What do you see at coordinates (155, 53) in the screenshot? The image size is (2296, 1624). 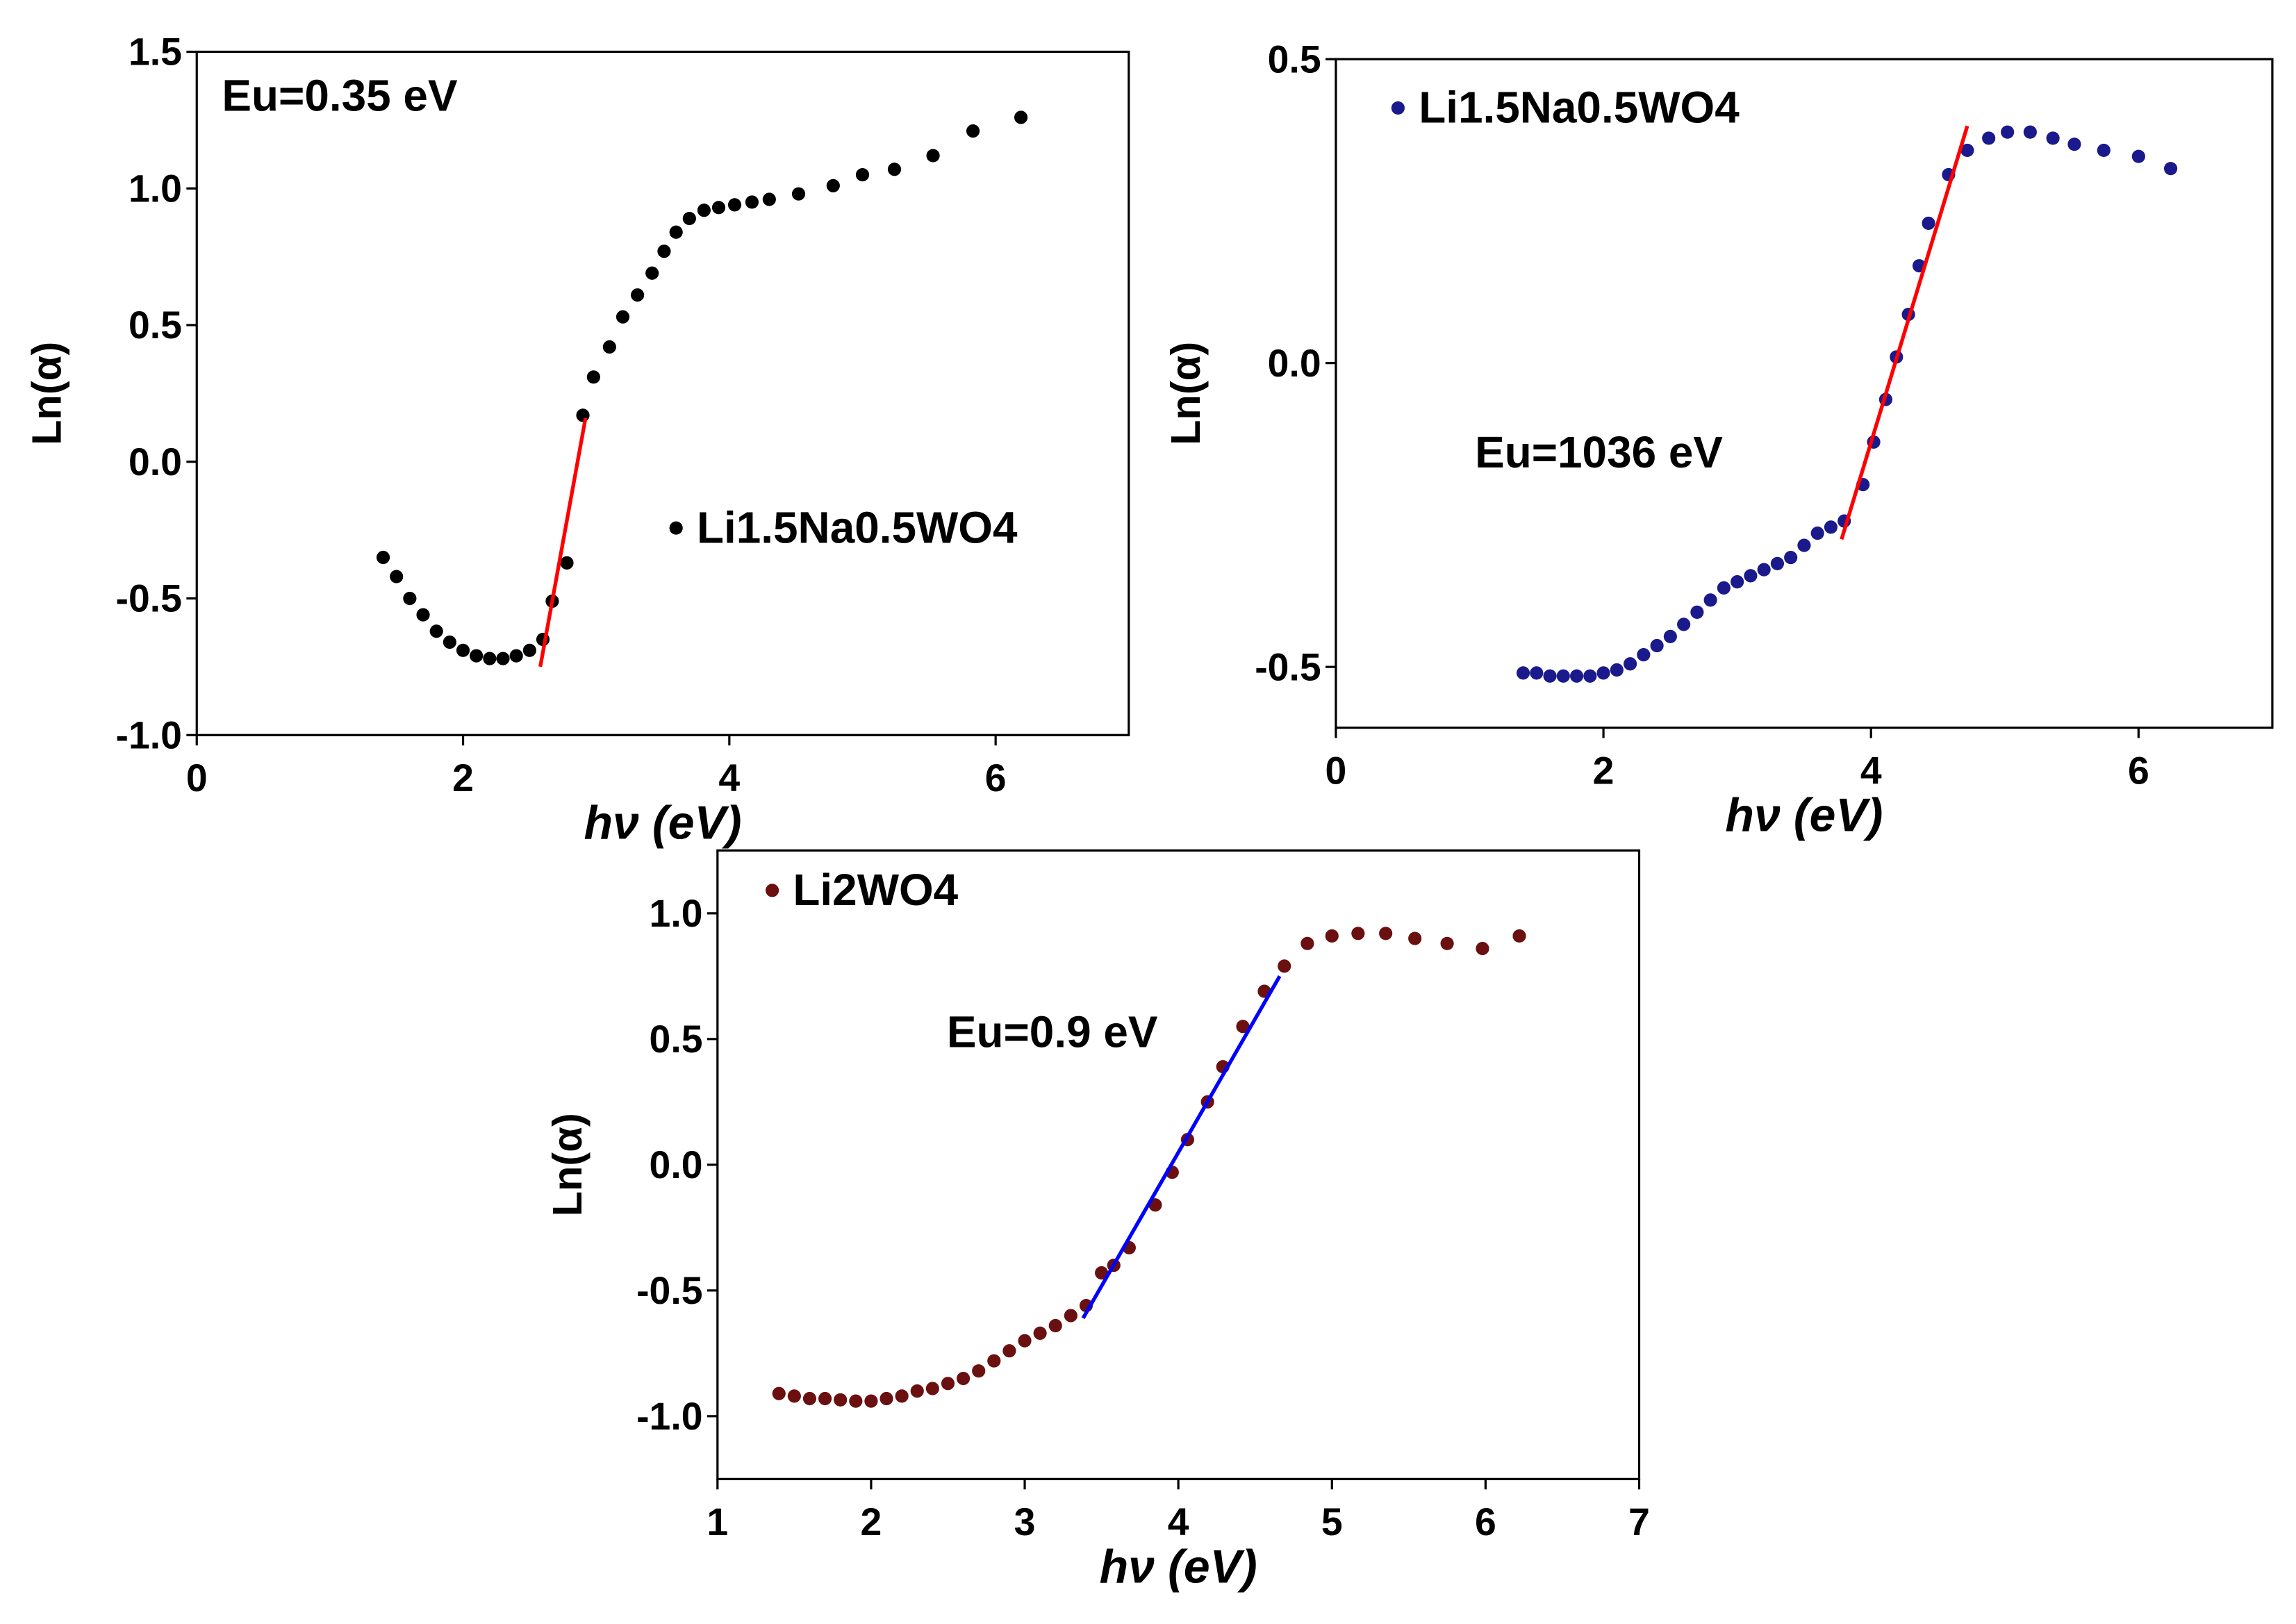 I see `y-tick-label: 1.5` at bounding box center [155, 53].